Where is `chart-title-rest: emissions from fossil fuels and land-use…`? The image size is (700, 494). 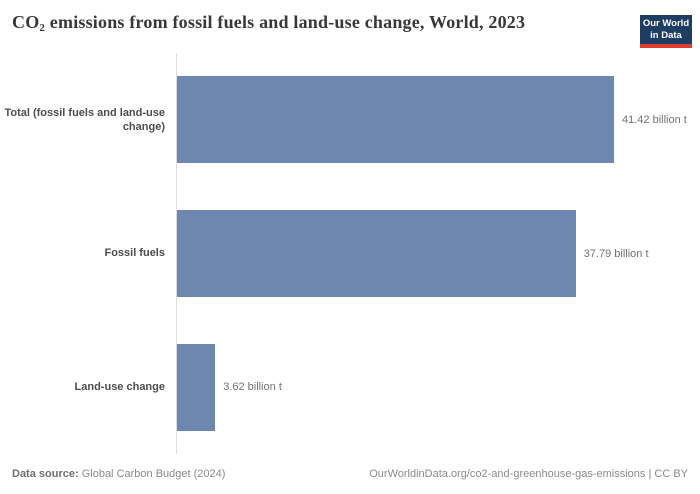 chart-title-rest: emissions from fossil fuels and land-use… is located at coordinates (285, 22).